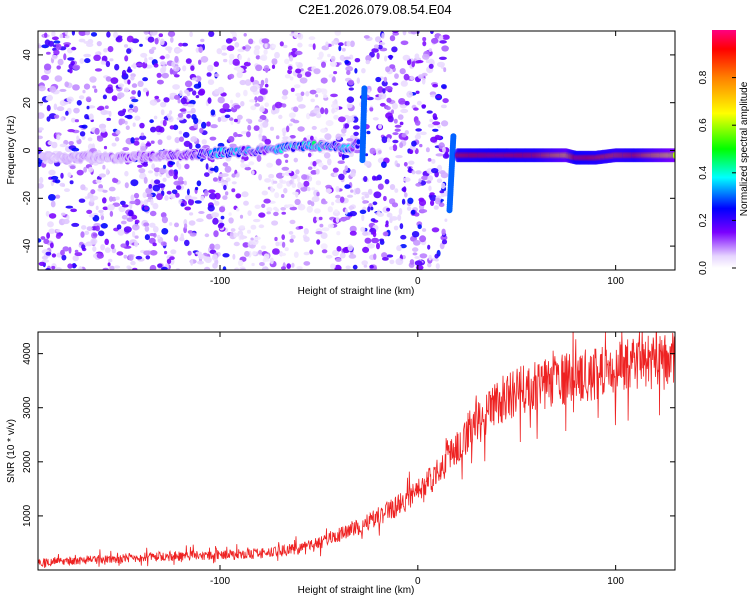 This screenshot has height=600, width=750. I want to click on track-spike-b, so click(451, 173).